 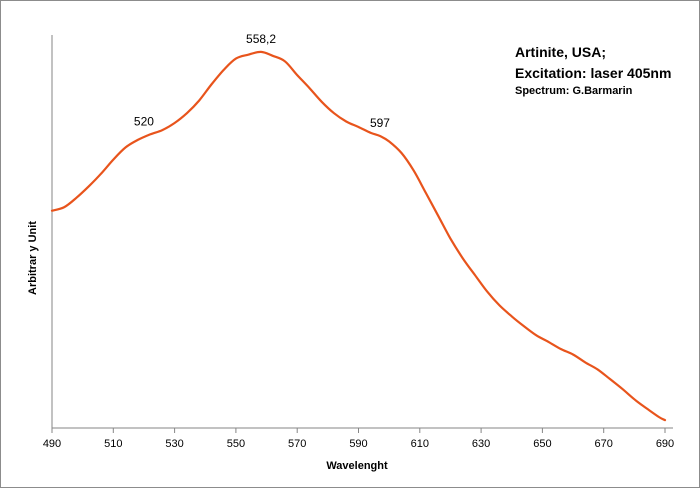 I want to click on x-tick-label: 670, so click(x=604, y=444).